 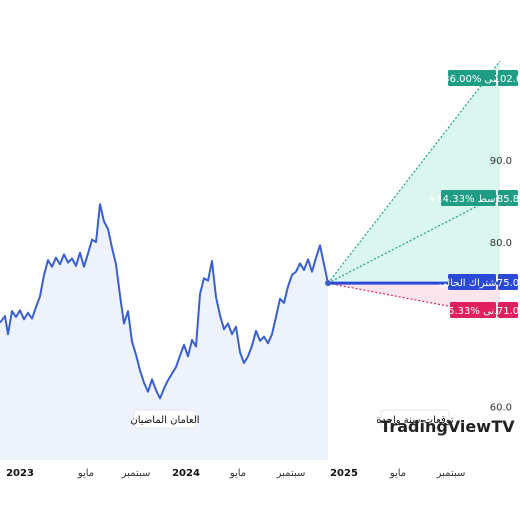 I want to click on forecast-line-high, so click(x=414, y=172).